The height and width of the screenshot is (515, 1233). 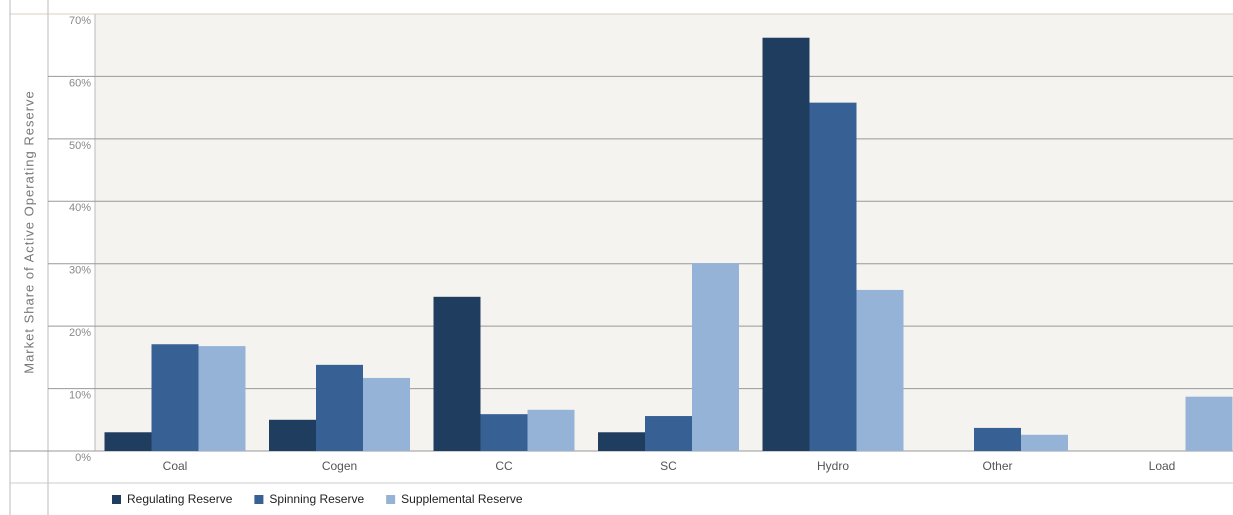 What do you see at coordinates (80, 333) in the screenshot?
I see `y-tick-label: 20%` at bounding box center [80, 333].